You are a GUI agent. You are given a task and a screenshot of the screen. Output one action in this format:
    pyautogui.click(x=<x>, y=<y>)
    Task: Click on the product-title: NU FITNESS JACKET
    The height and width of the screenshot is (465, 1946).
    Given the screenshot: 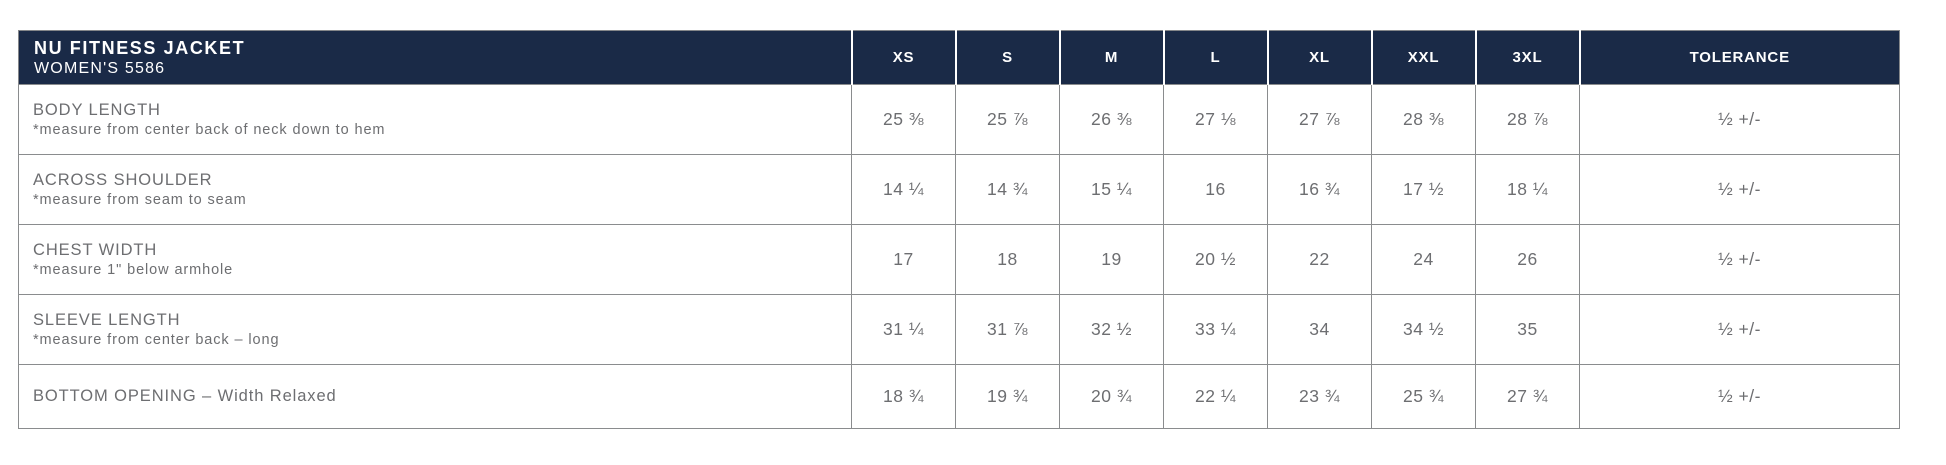 What is the action you would take?
    pyautogui.click(x=140, y=48)
    